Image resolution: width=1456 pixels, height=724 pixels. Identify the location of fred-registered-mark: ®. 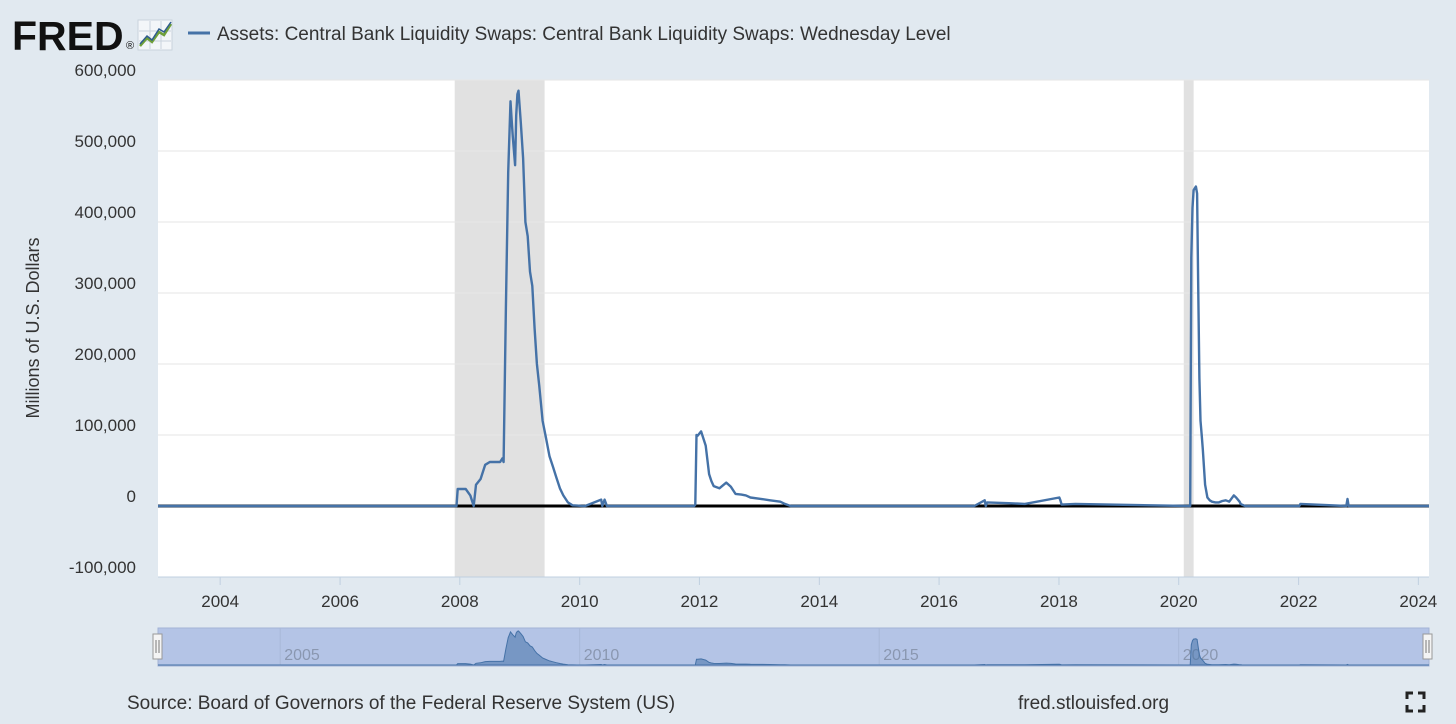
(130, 46).